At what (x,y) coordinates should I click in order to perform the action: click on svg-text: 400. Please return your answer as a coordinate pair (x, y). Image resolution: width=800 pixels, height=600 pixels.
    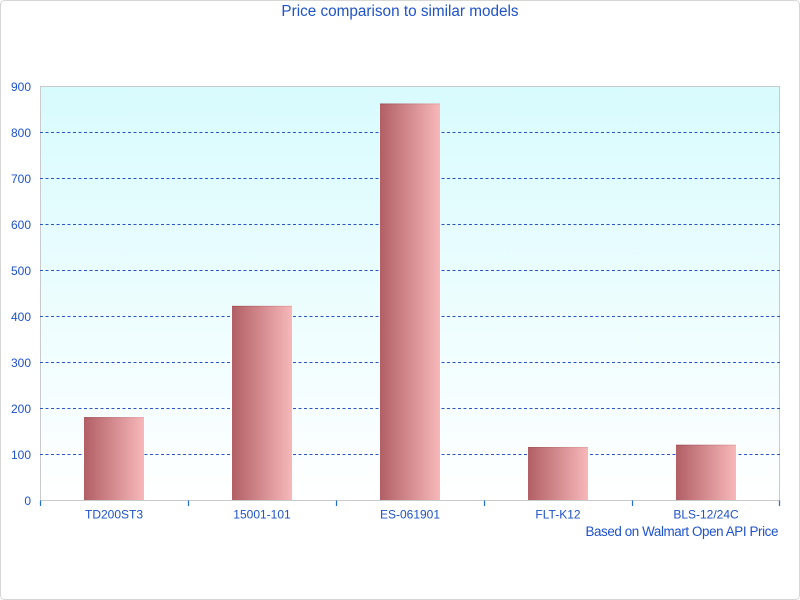
    Looking at the image, I should click on (21, 317).